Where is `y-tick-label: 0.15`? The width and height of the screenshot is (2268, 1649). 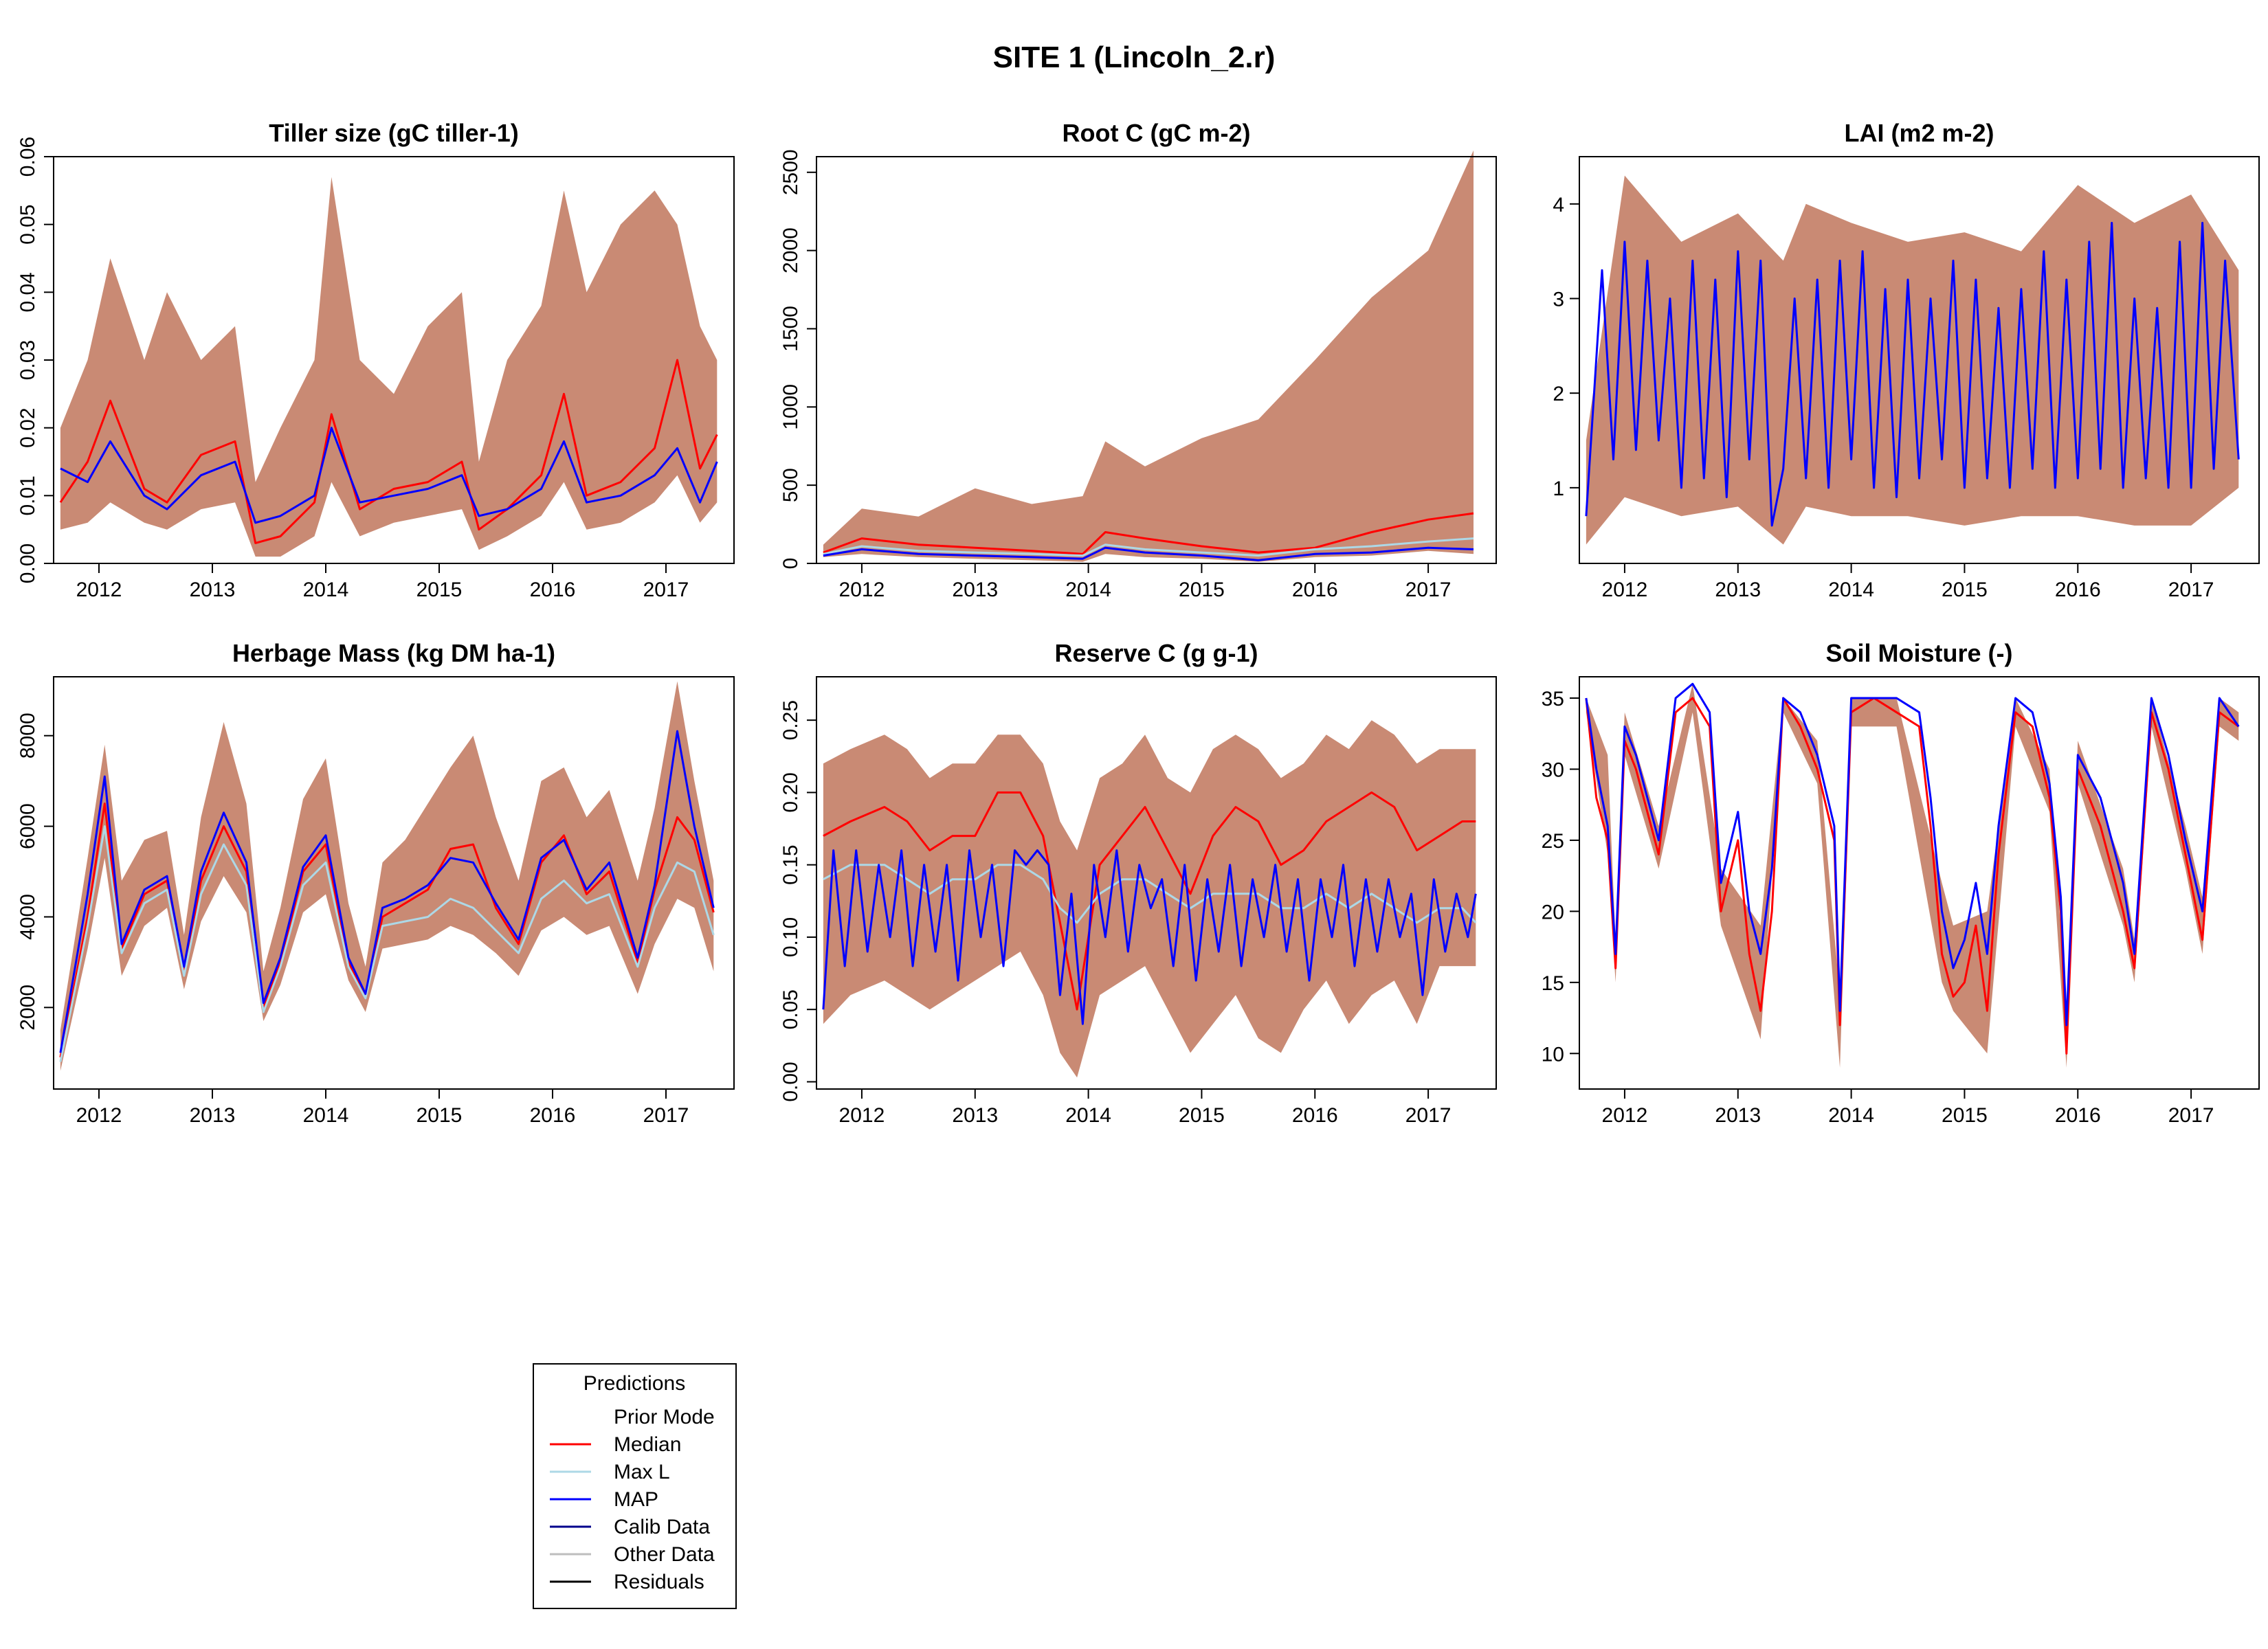 y-tick-label: 0.15 is located at coordinates (790, 864).